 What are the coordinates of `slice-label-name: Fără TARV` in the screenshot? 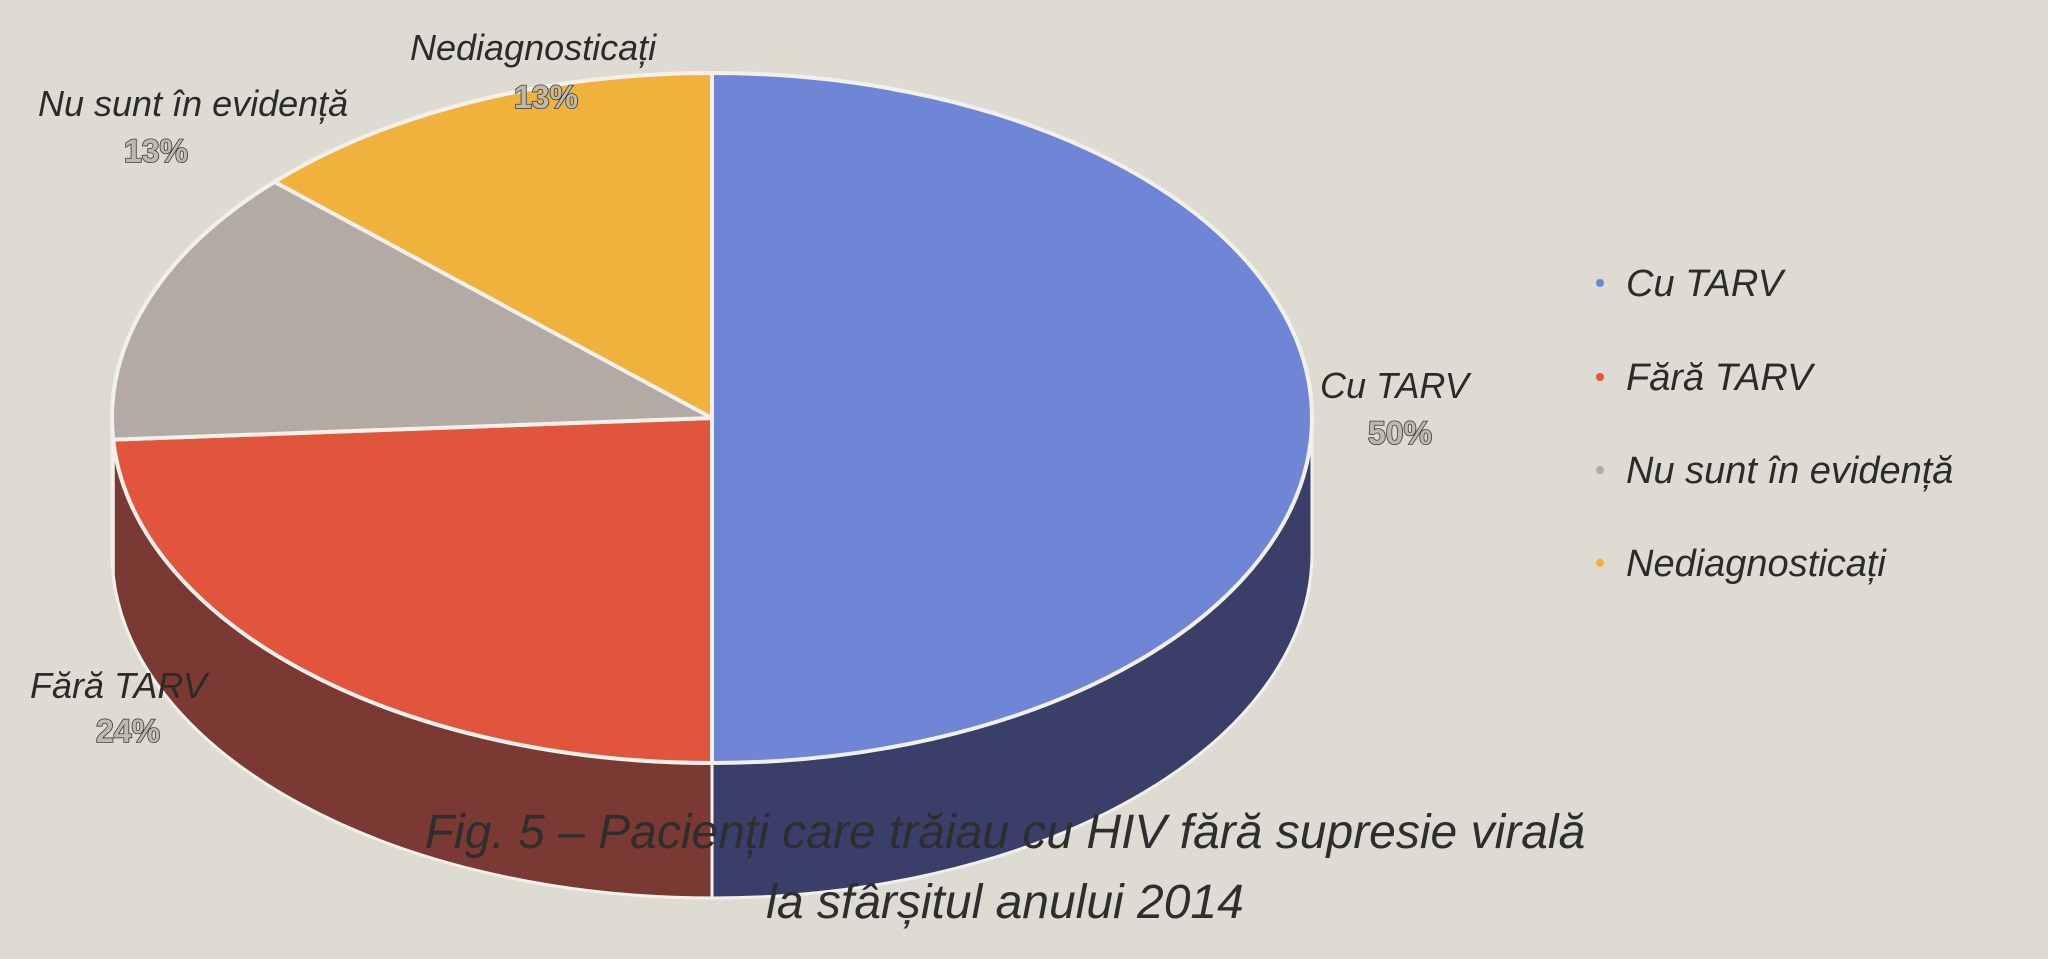 It's located at (120, 685).